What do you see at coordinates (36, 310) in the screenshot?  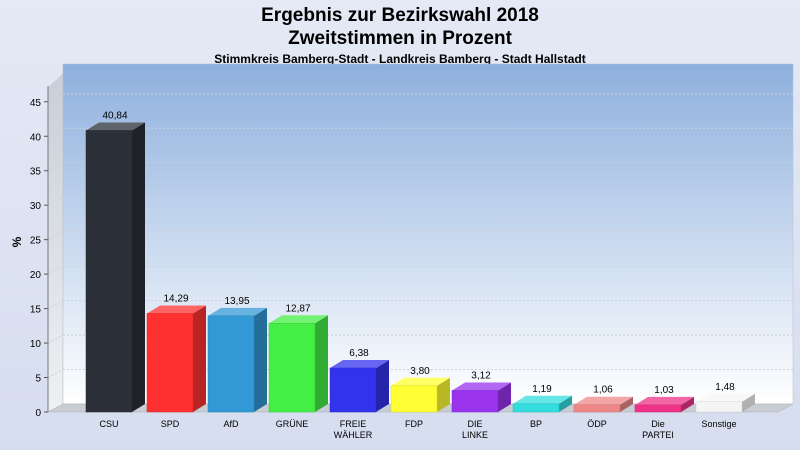 I see `y-tick-label: 15` at bounding box center [36, 310].